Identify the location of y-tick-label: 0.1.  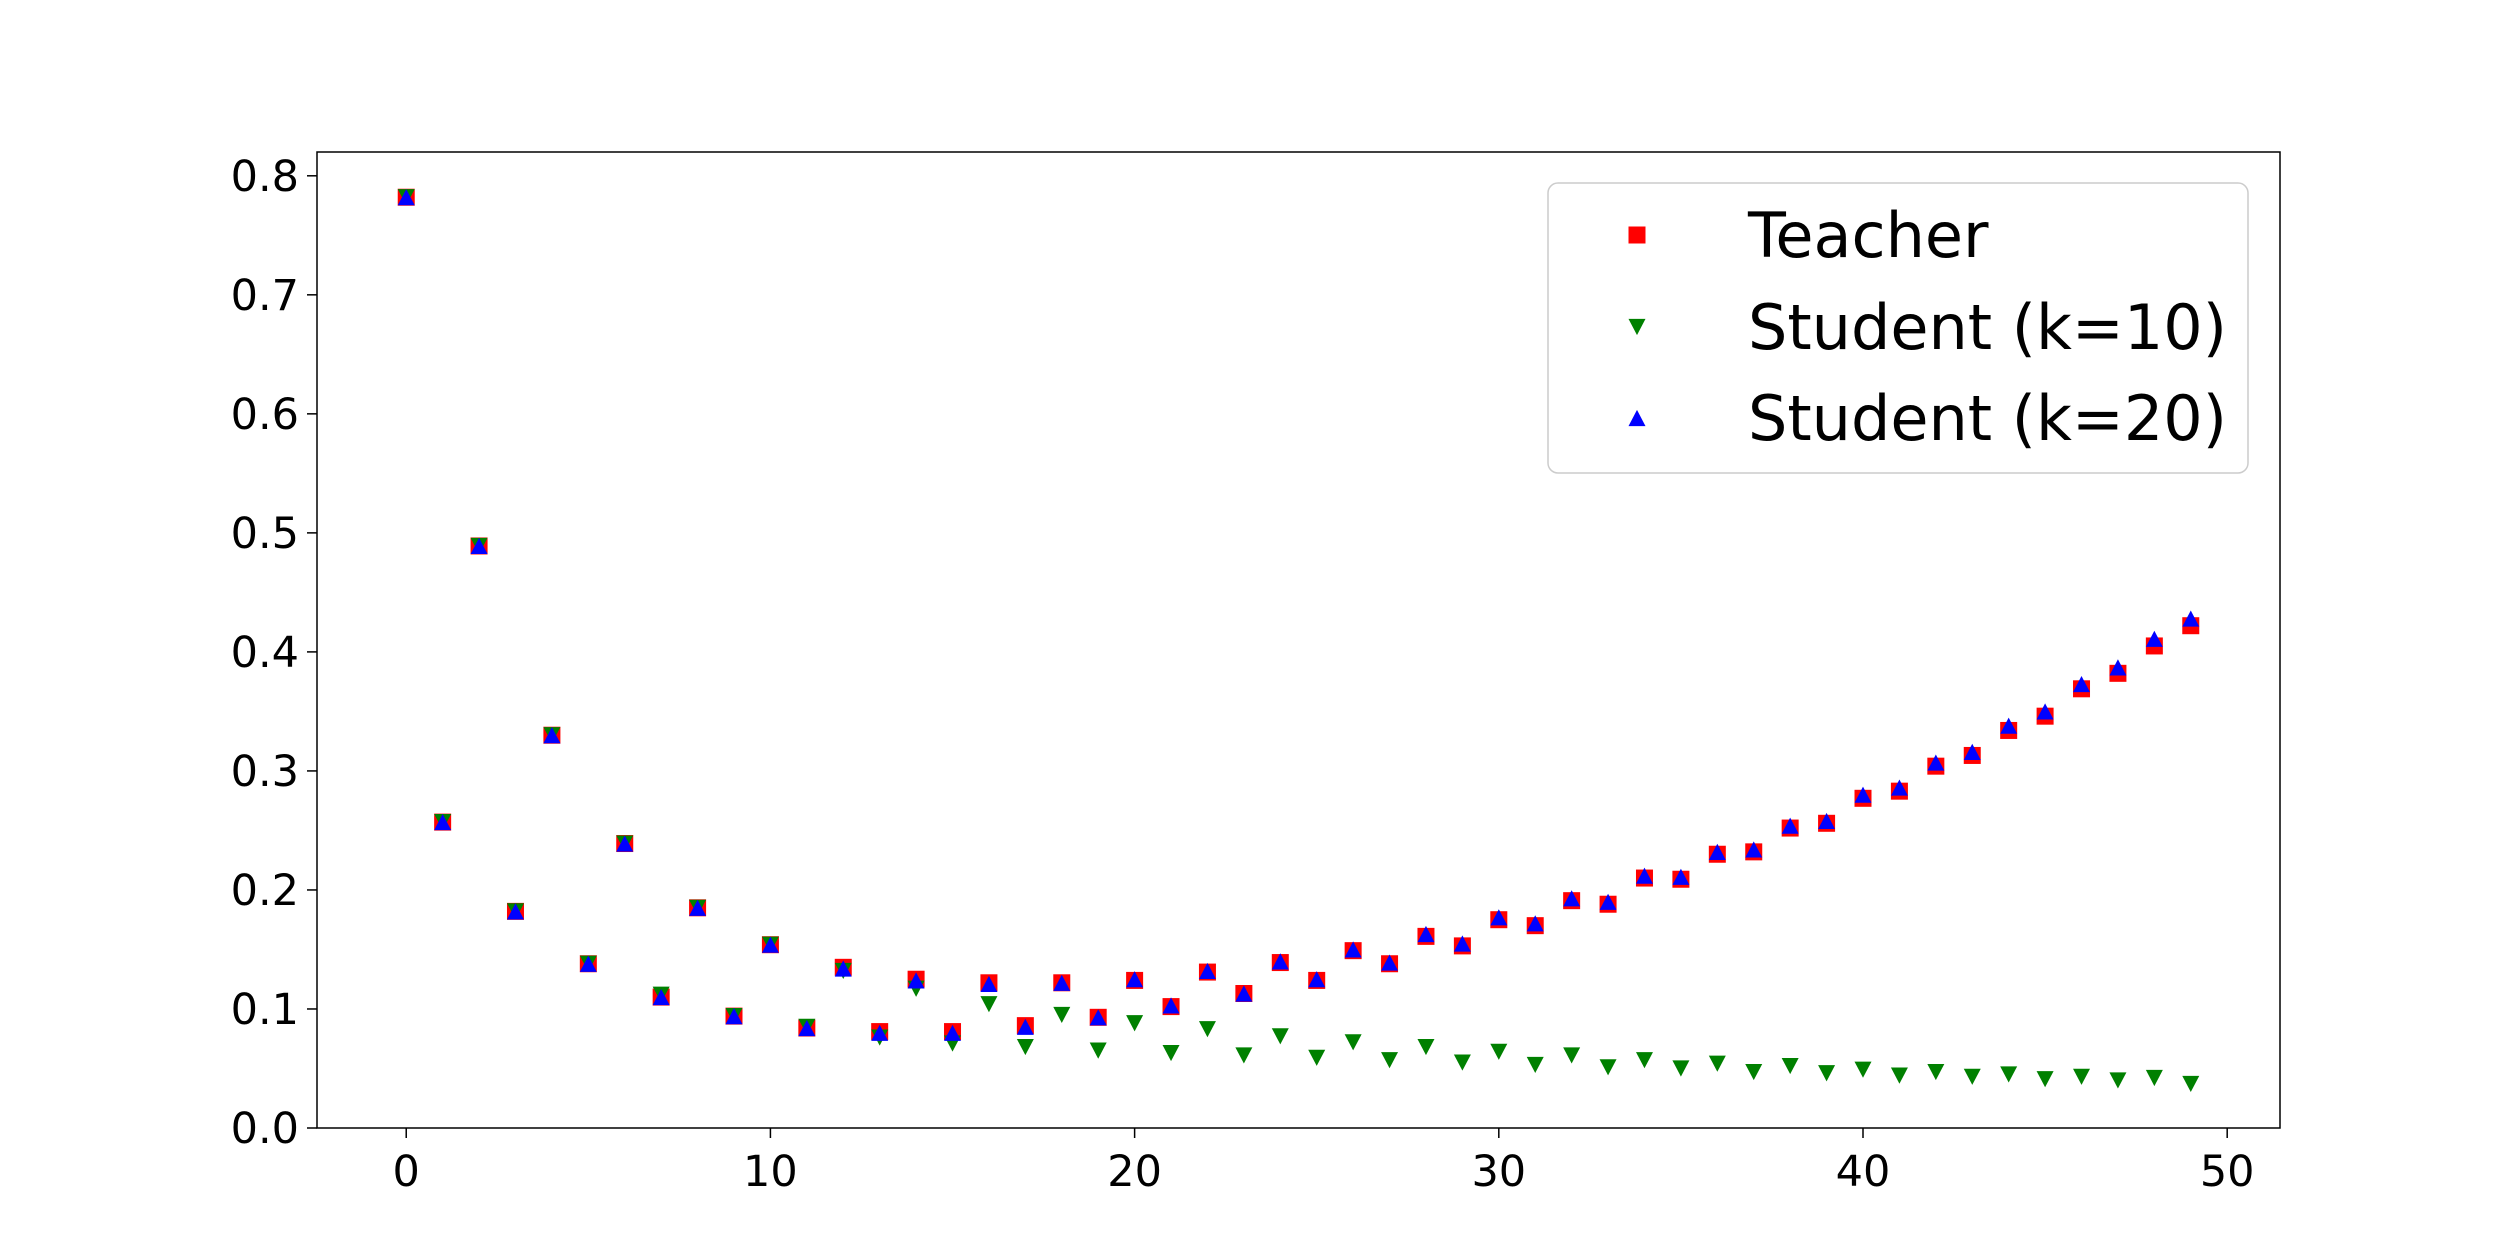
(265, 1010).